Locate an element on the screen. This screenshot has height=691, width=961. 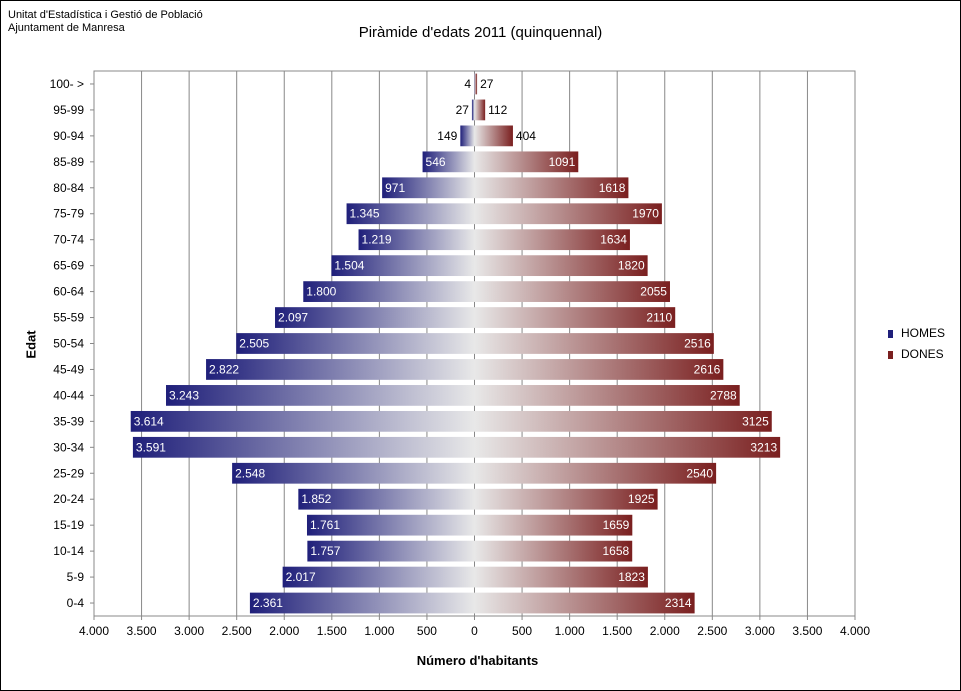
data-label-dones: 1925 is located at coordinates (641, 499).